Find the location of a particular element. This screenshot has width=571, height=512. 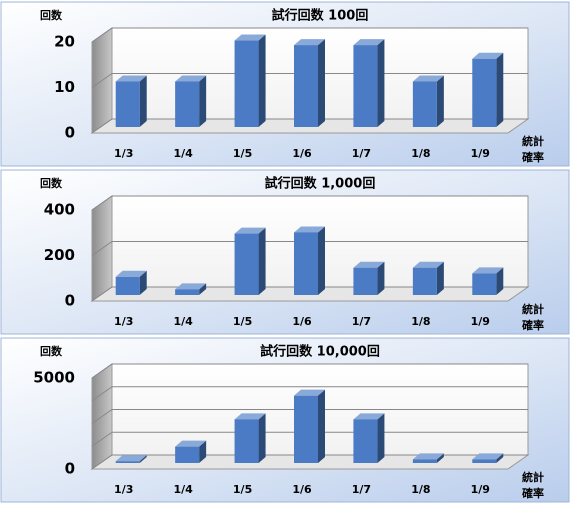

y-tick-label: 400 is located at coordinates (59, 210).